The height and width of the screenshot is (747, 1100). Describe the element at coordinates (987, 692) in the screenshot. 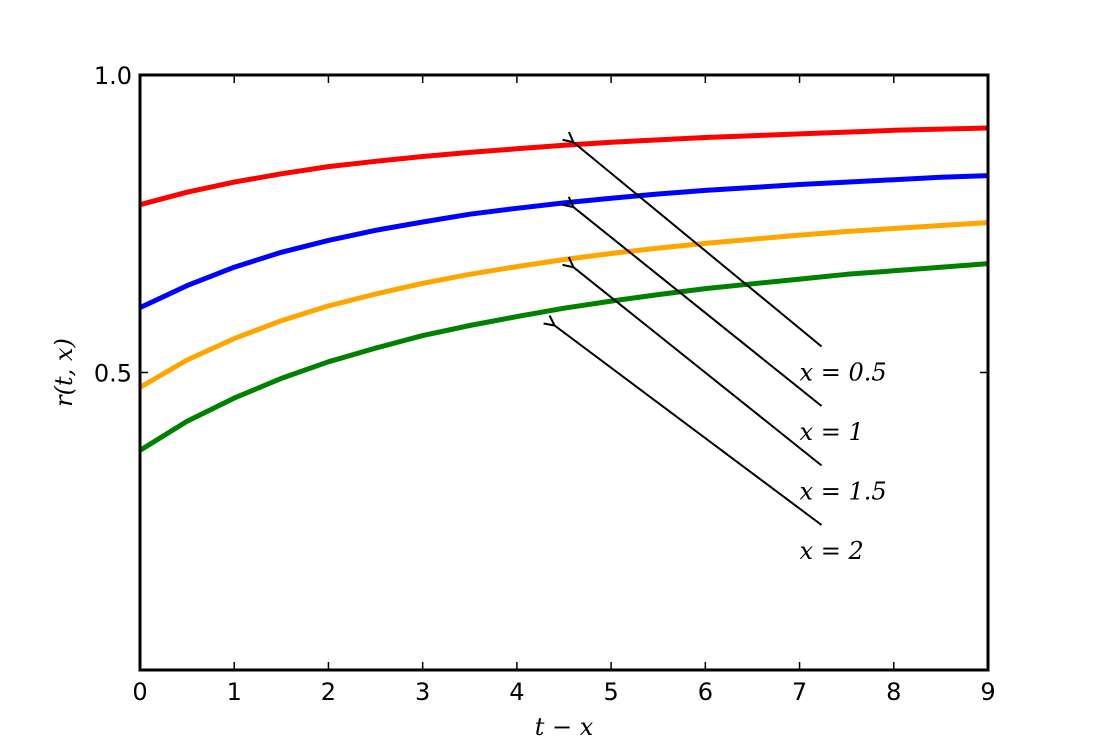

I see `x-tick-label: 9` at that location.